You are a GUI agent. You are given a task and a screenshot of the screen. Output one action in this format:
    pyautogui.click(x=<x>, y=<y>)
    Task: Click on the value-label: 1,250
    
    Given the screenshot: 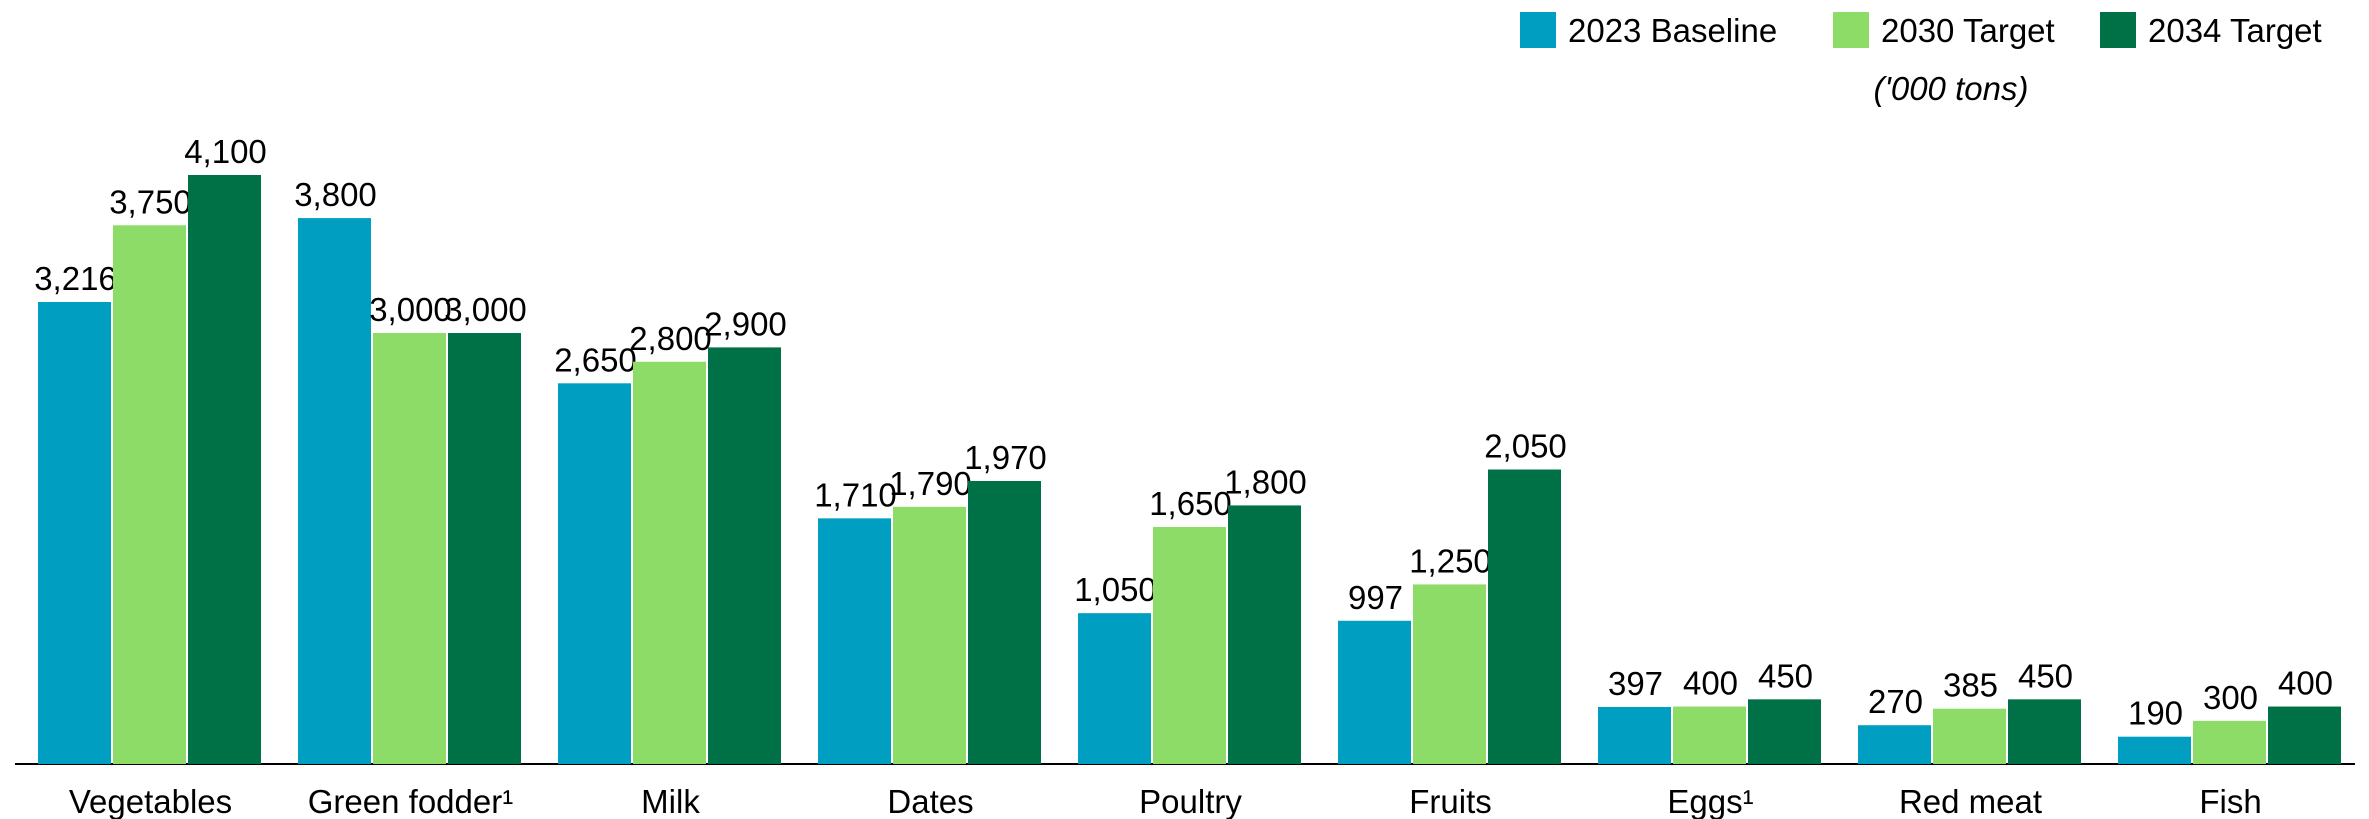 What is the action you would take?
    pyautogui.click(x=1450, y=560)
    